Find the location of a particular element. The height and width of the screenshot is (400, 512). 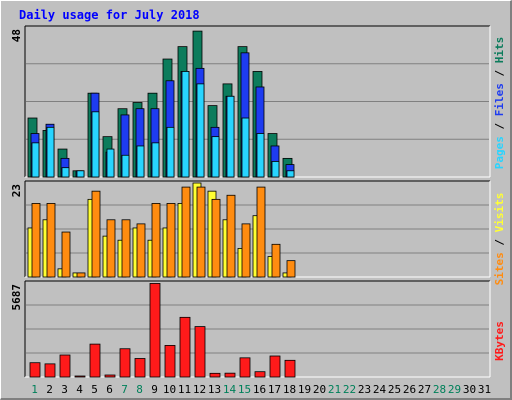

day-label: 10 is located at coordinates (169, 389).